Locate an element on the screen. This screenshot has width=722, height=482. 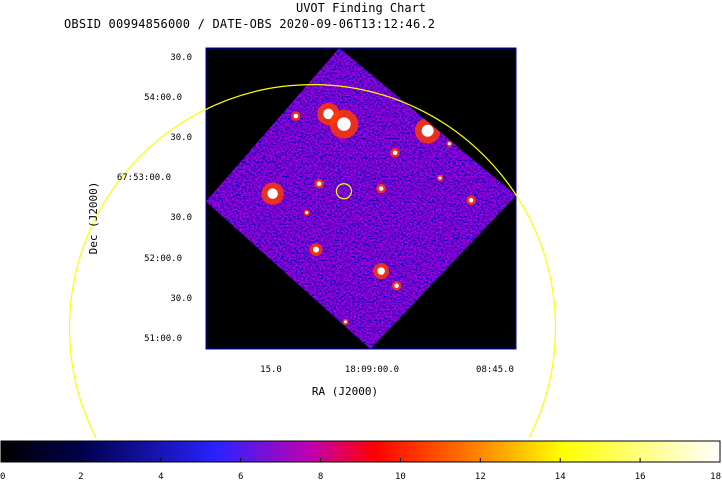
x-tick-label: 15.0 is located at coordinates (271, 370).